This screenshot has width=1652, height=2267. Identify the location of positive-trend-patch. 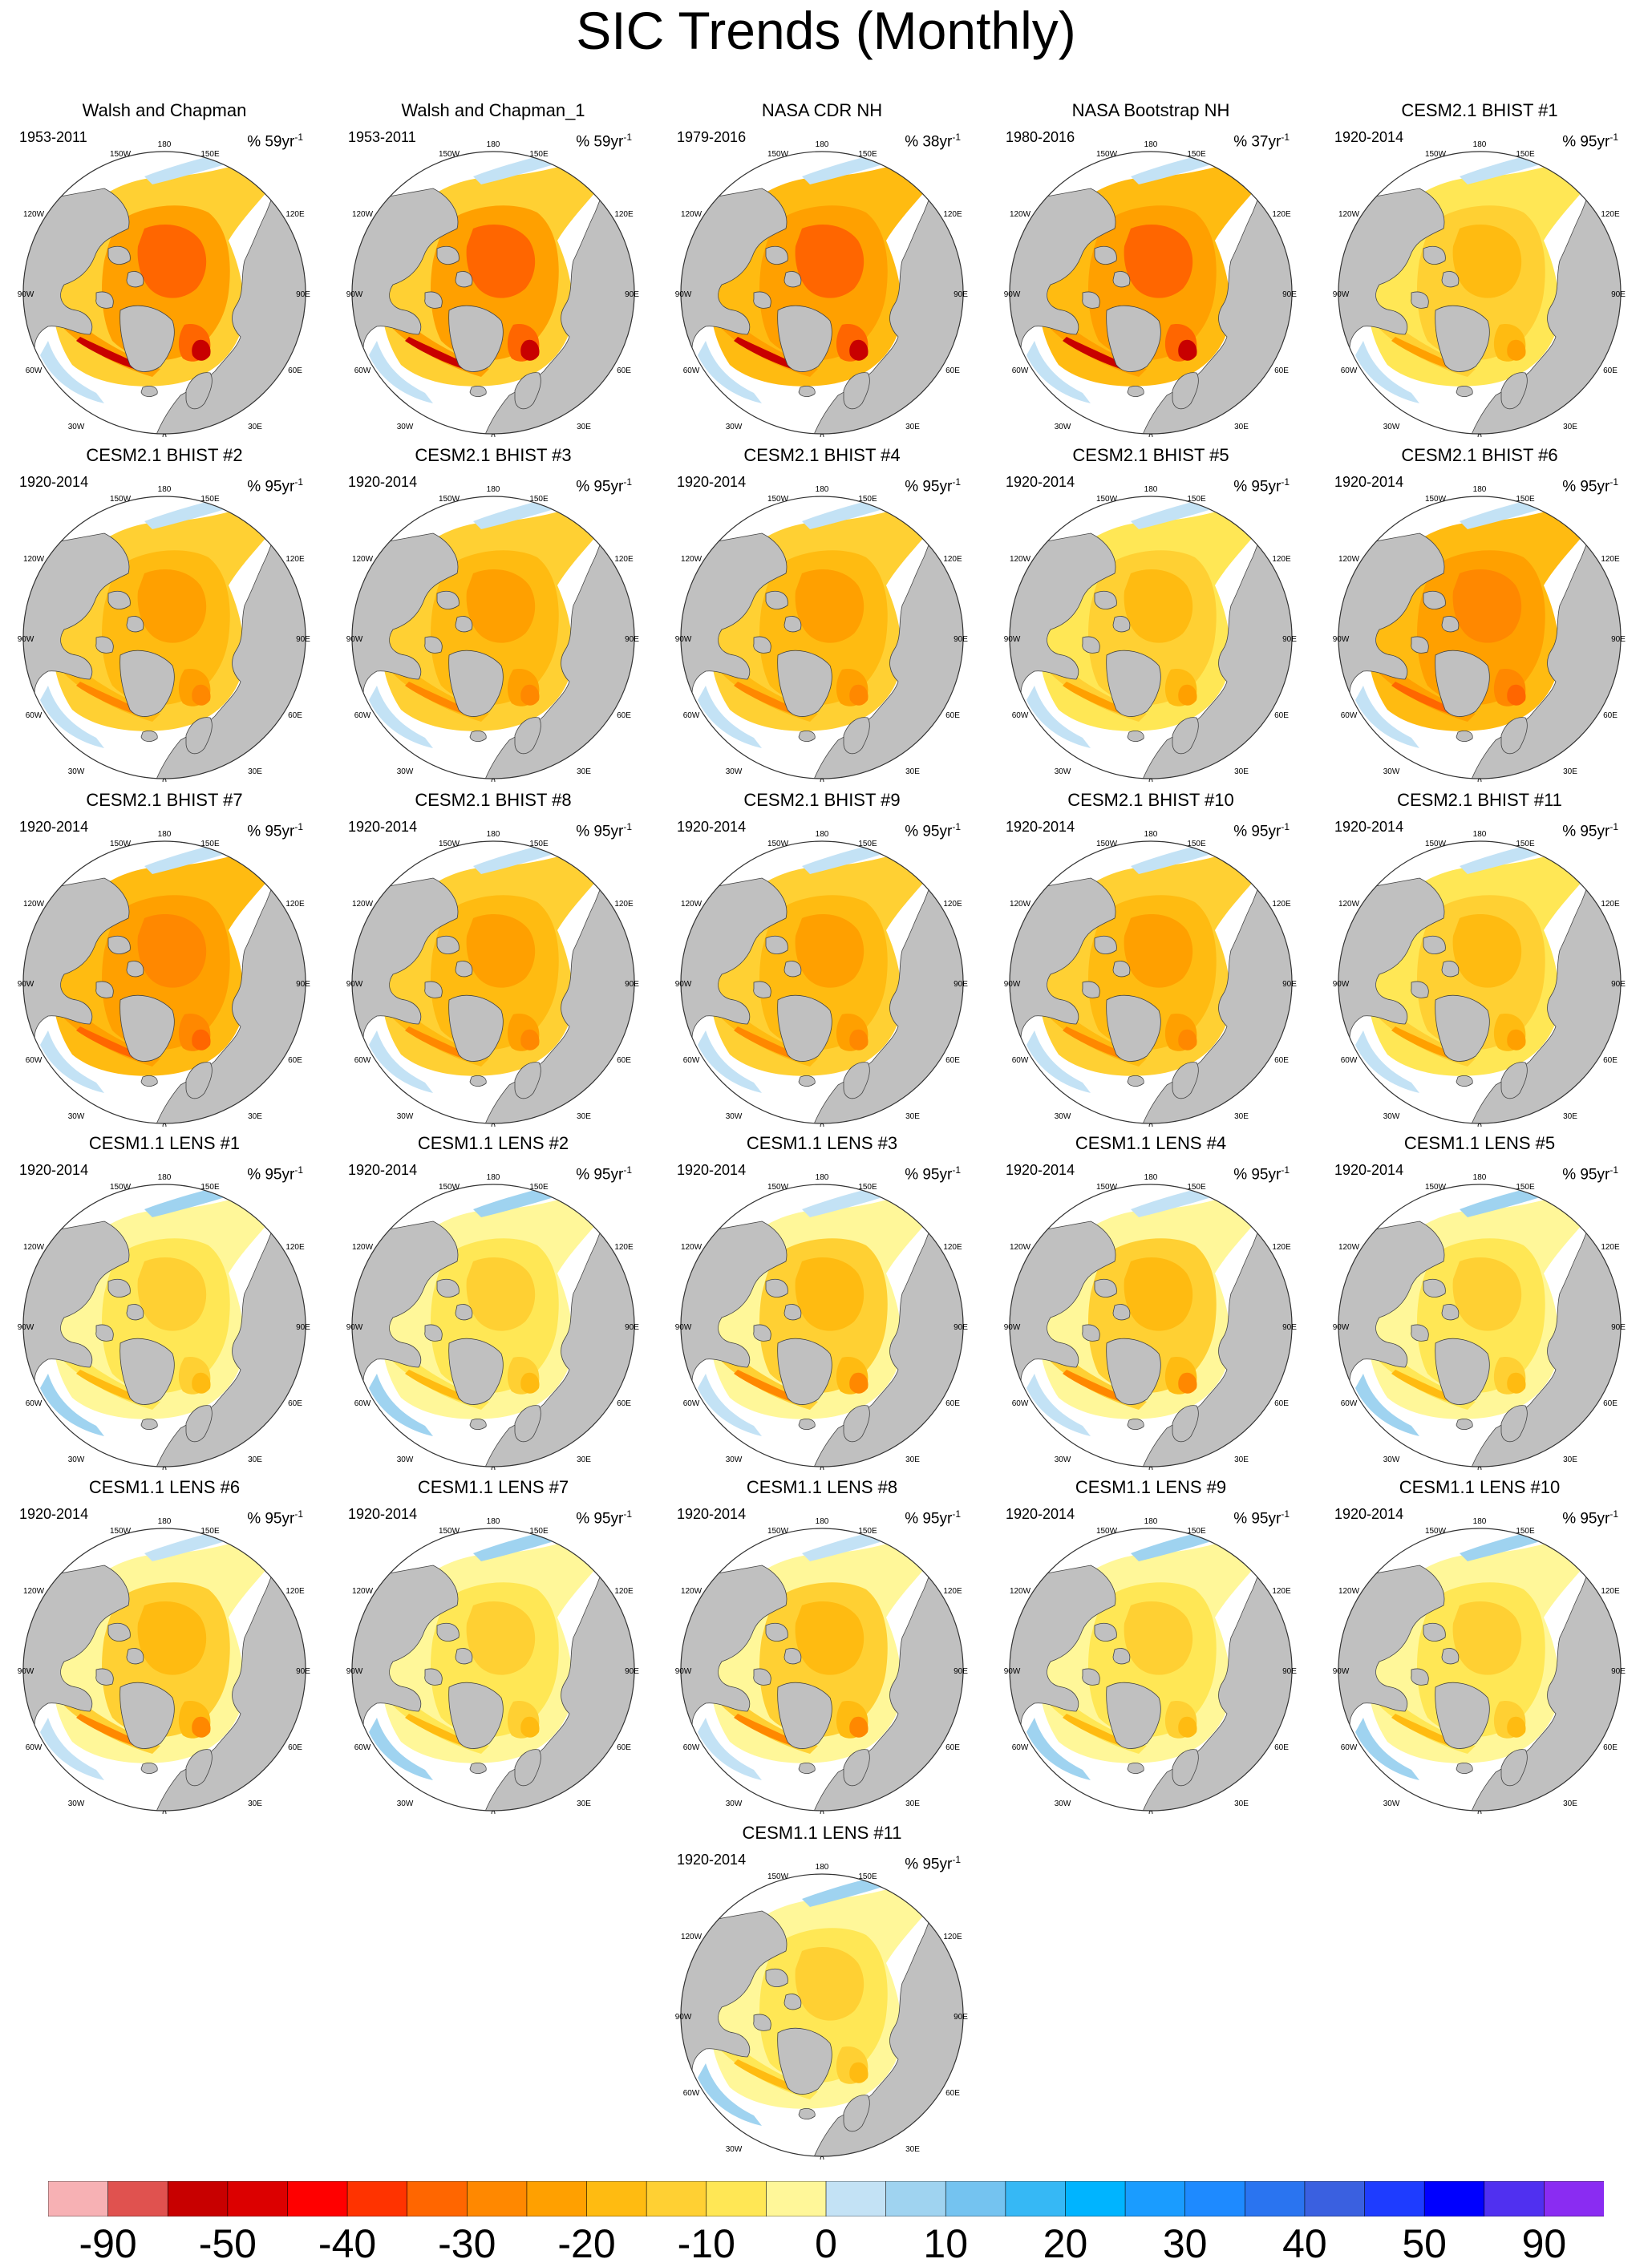
(255, 852).